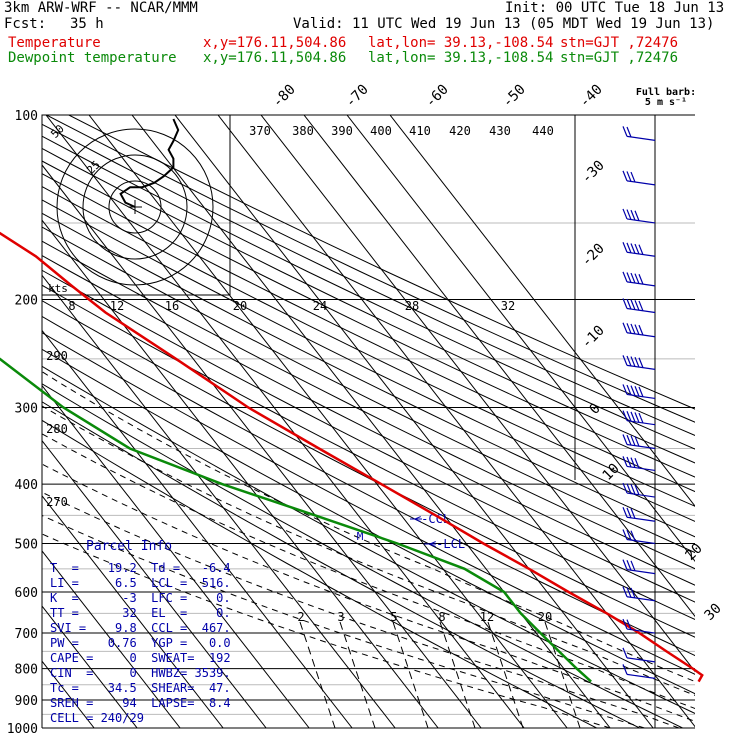  Describe the element at coordinates (22, 729) in the screenshot. I see `pressure-label: 1000` at that location.